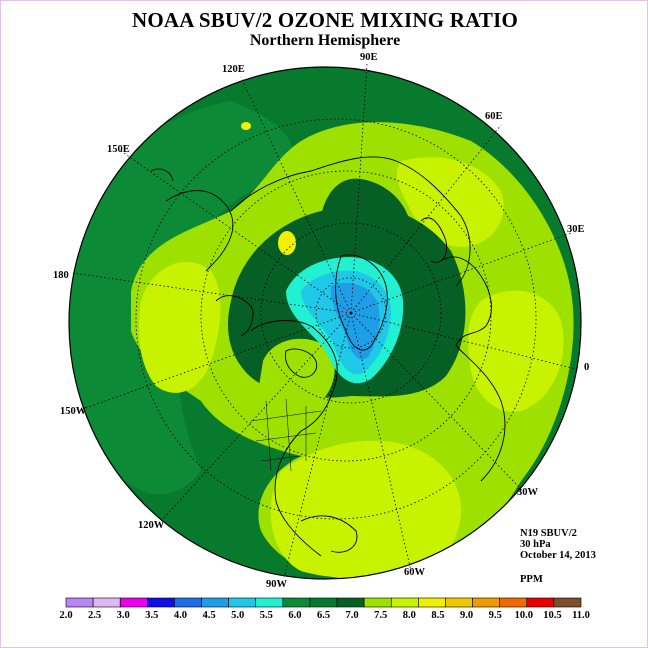  What do you see at coordinates (409, 615) in the screenshot?
I see `colorbar-tick-label: 8.0` at bounding box center [409, 615].